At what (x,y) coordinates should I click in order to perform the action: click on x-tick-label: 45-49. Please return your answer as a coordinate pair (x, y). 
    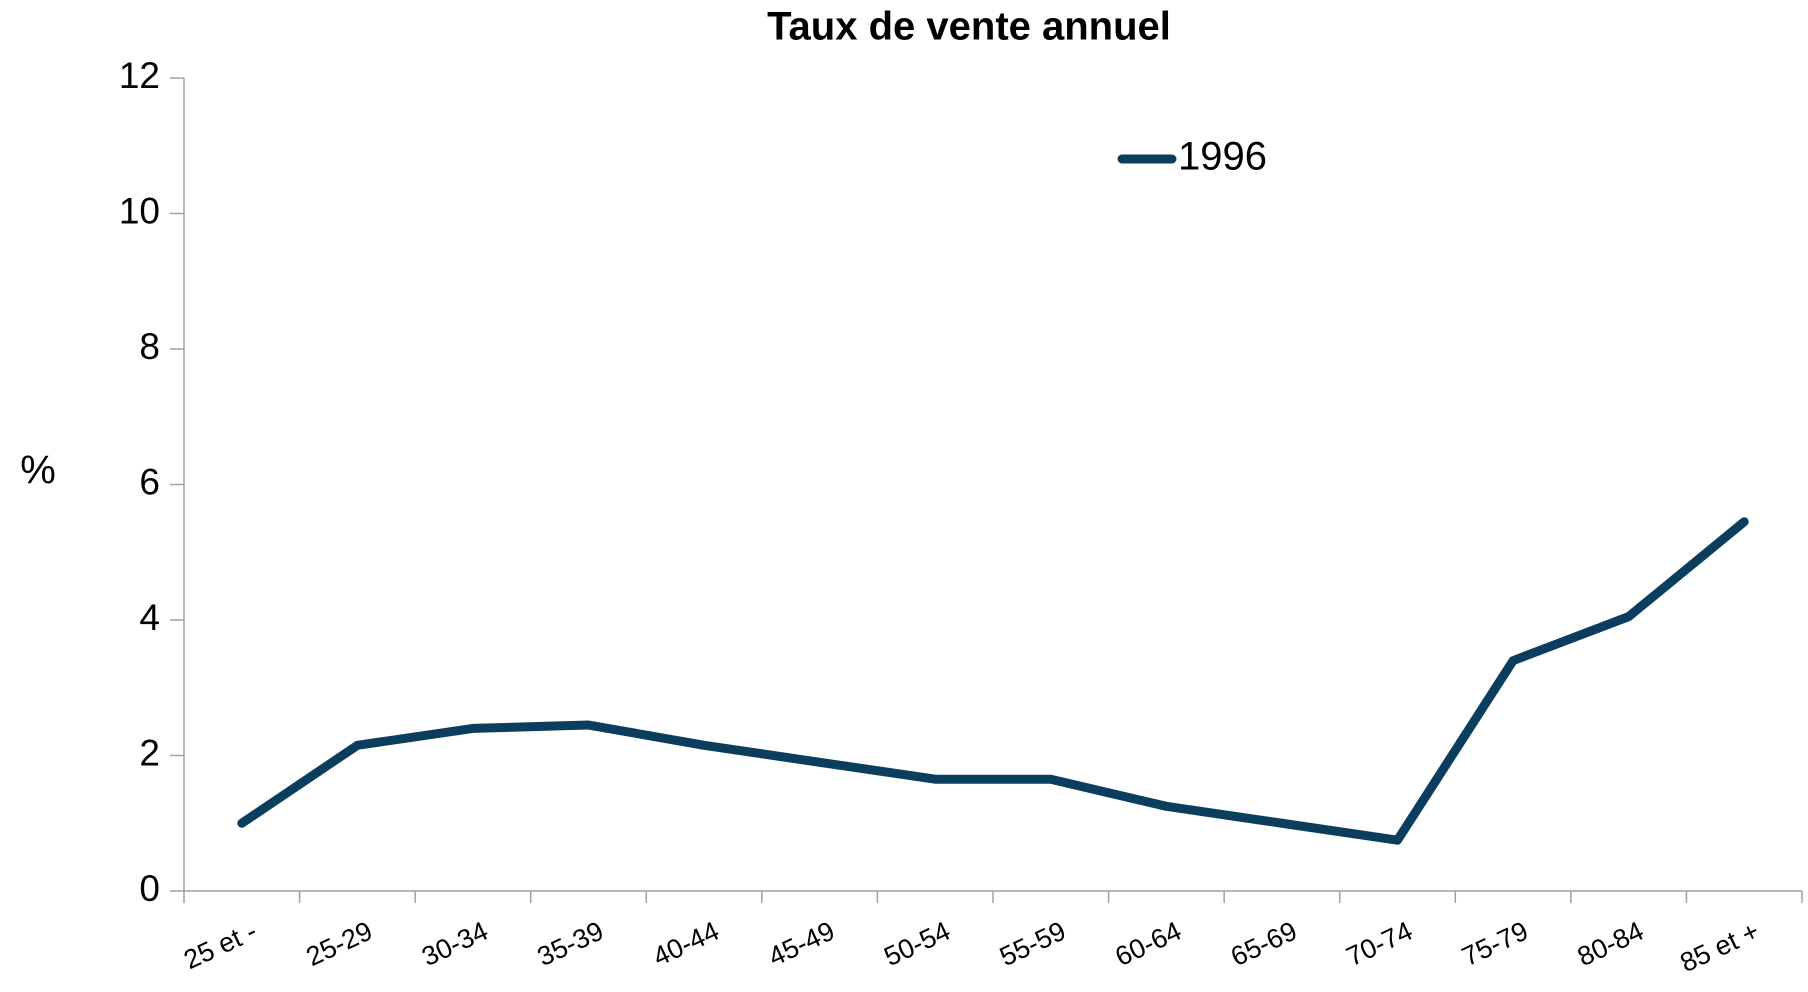
    Looking at the image, I should click on (801, 944).